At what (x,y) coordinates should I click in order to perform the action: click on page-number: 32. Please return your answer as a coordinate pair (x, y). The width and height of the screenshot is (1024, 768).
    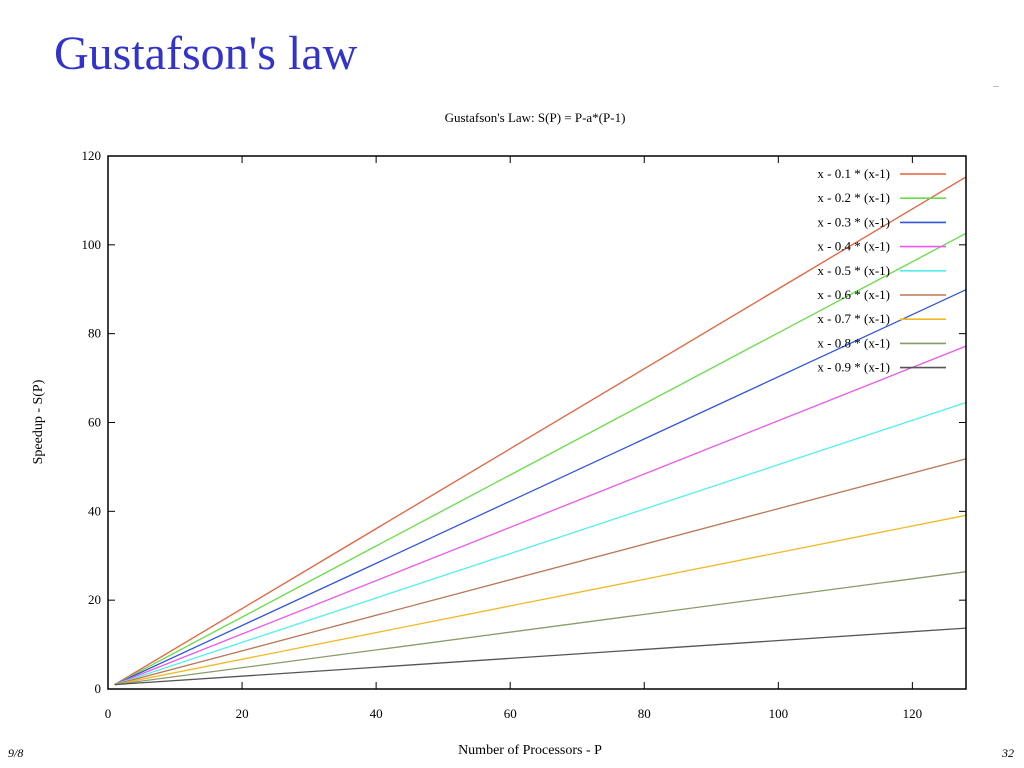
    Looking at the image, I should click on (1008, 753).